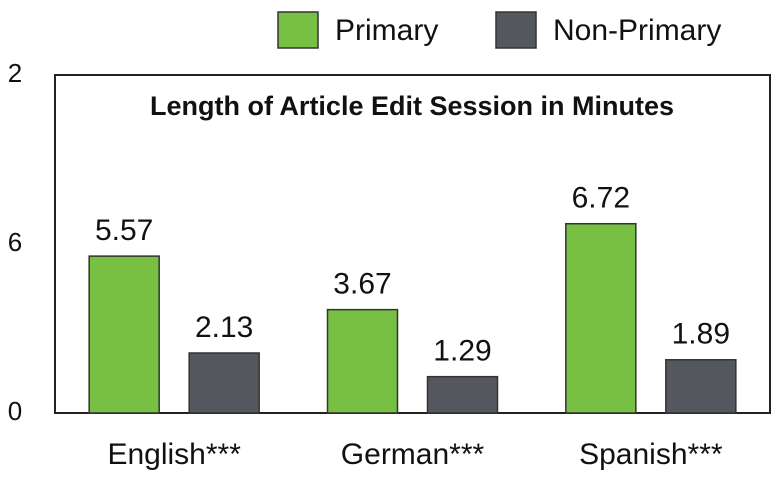  Describe the element at coordinates (386, 30) in the screenshot. I see `legend-label: Primary` at that location.